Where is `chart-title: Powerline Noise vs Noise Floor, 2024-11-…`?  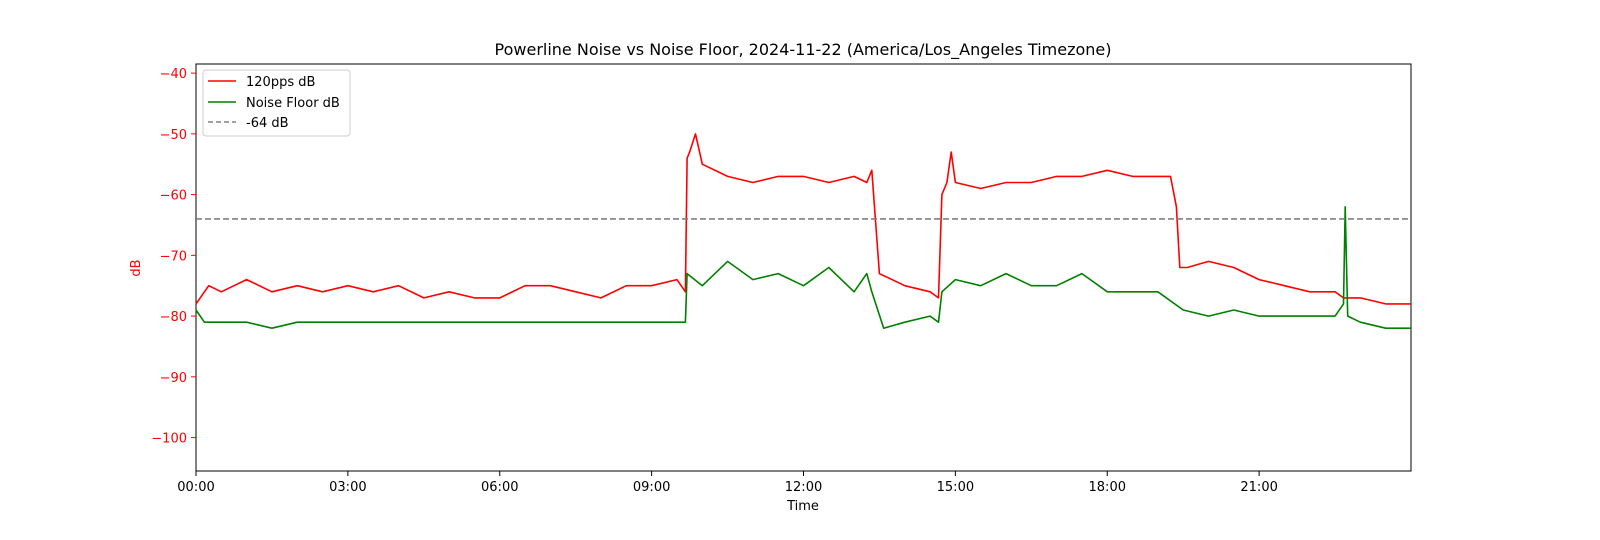
chart-title: Powerline Noise vs Noise Floor, 2024-11-… is located at coordinates (803, 50).